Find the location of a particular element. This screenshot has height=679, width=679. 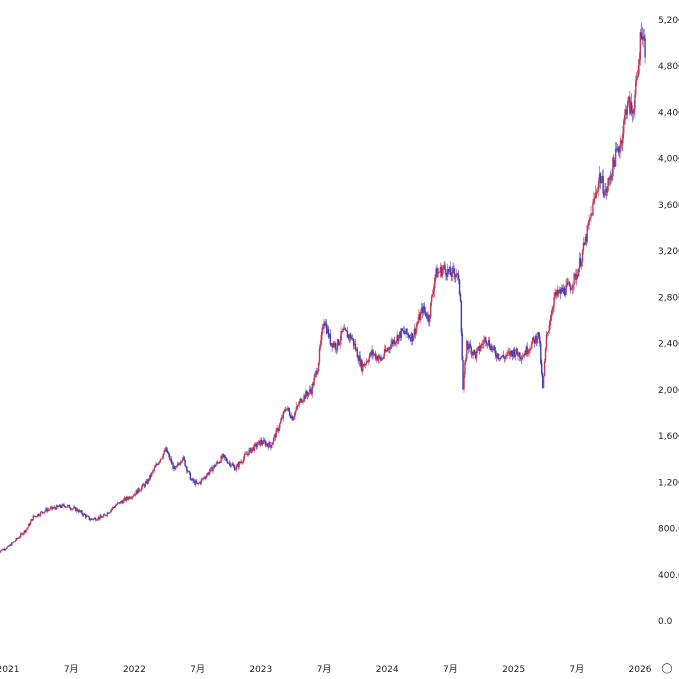

y-tick-label: 2,400.0 is located at coordinates (668, 345).